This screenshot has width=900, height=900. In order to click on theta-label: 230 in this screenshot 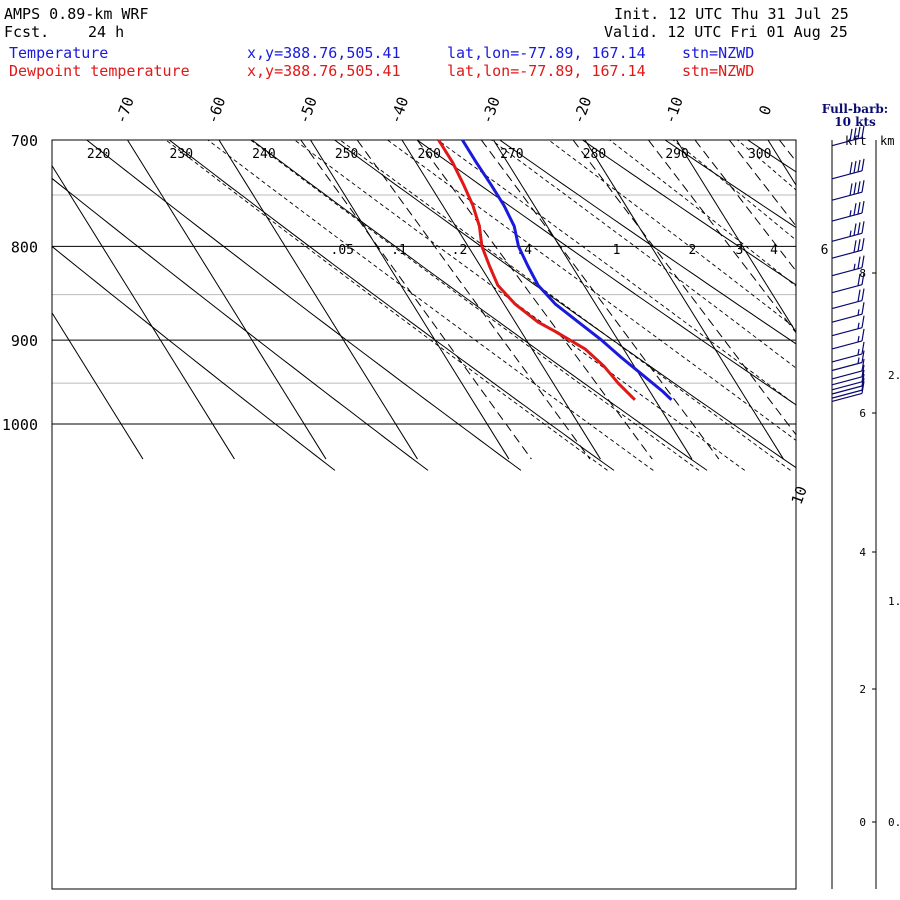, I will do `click(181, 154)`.